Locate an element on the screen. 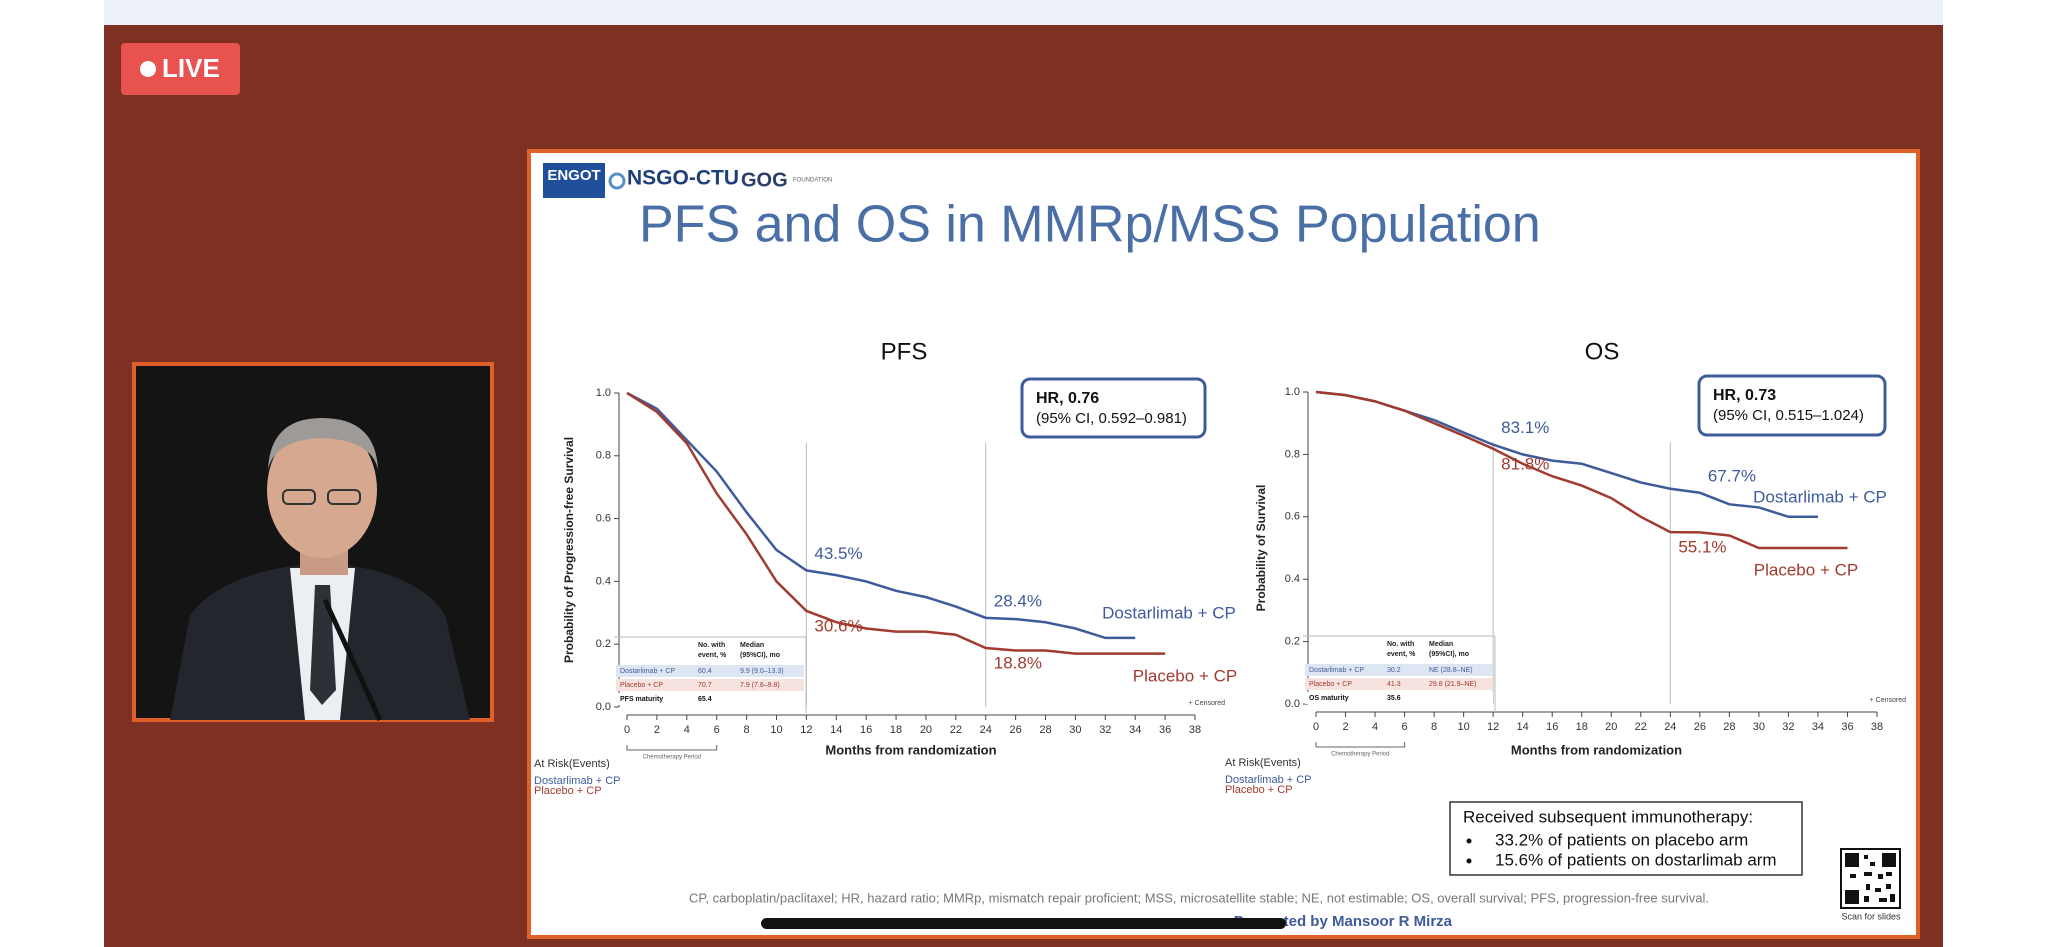 This screenshot has height=947, width=2048. table-cell: 9.9 (9.0–13.3) is located at coordinates (762, 671).